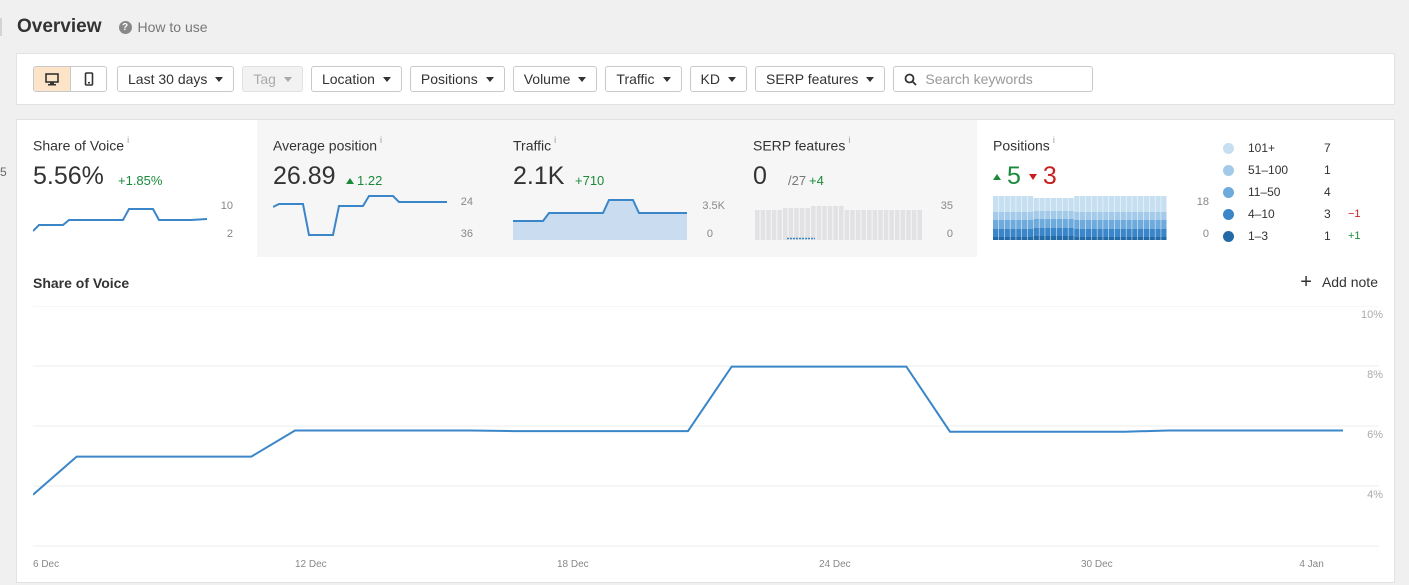 This screenshot has height=585, width=1409. I want to click on kd-label: KD, so click(710, 79).